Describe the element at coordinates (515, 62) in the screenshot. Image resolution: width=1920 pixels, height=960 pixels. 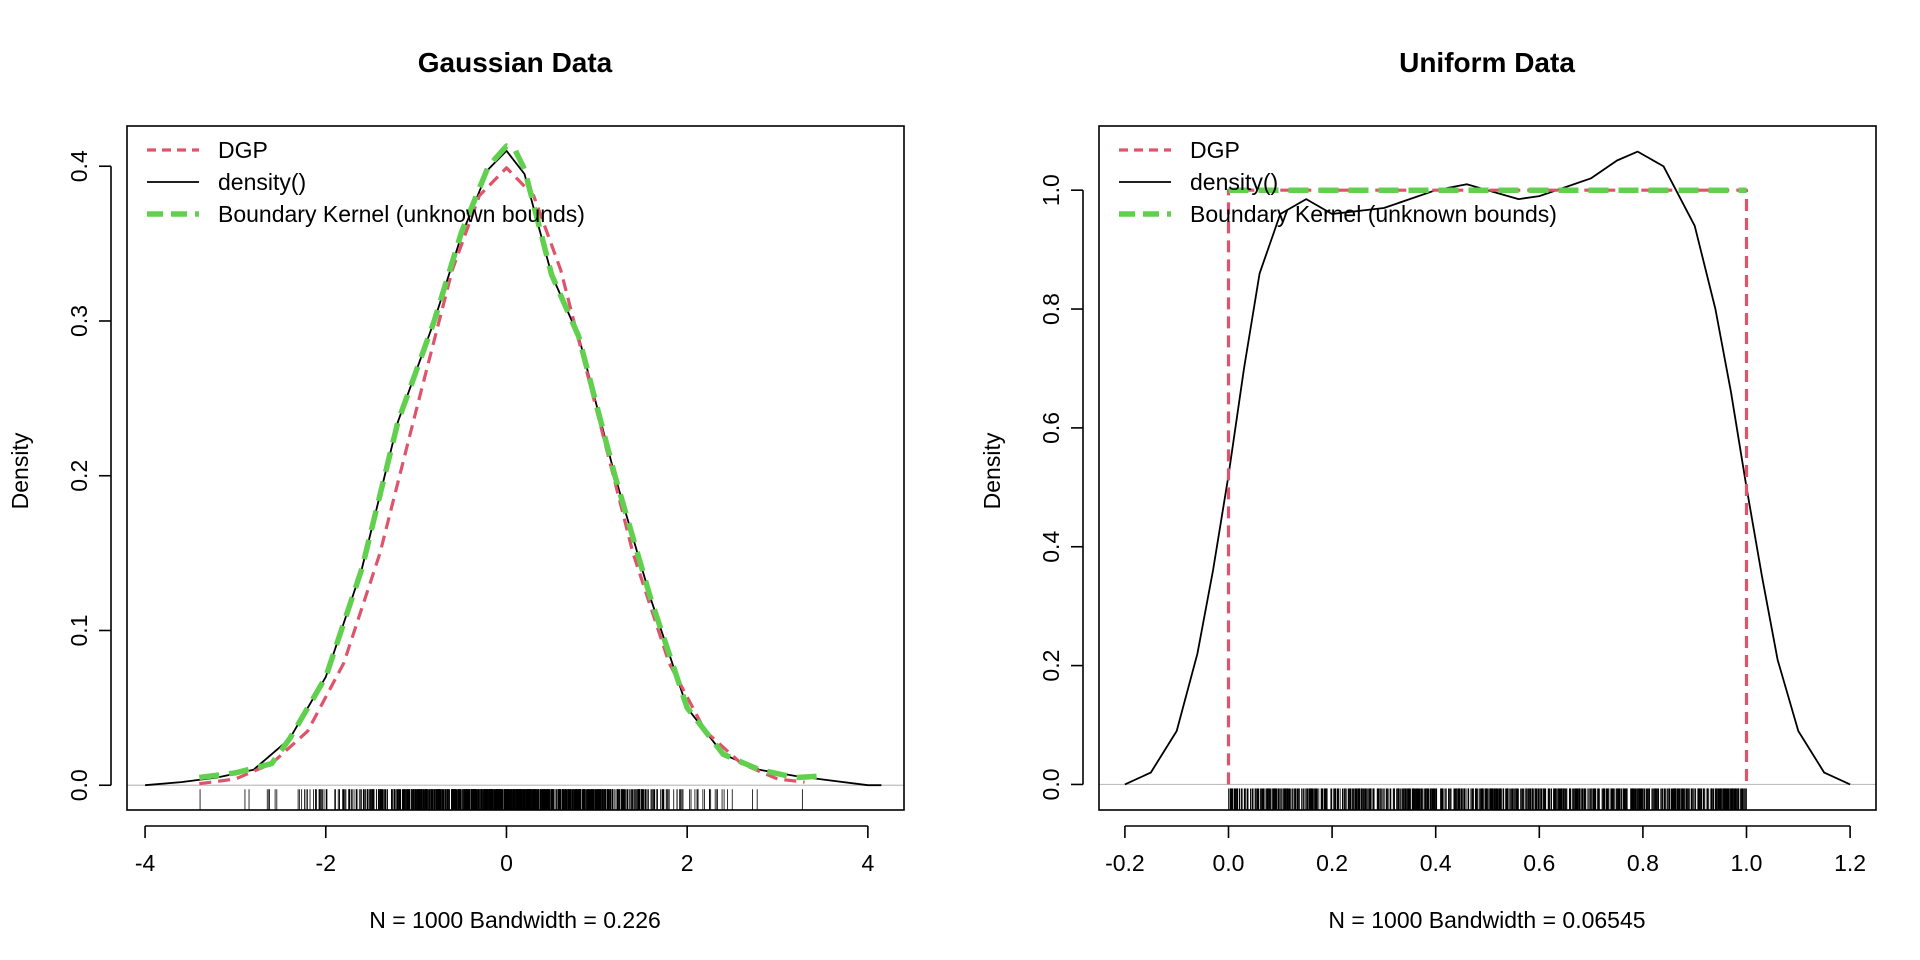
I see `gaussian-title: Gaussian Data` at that location.